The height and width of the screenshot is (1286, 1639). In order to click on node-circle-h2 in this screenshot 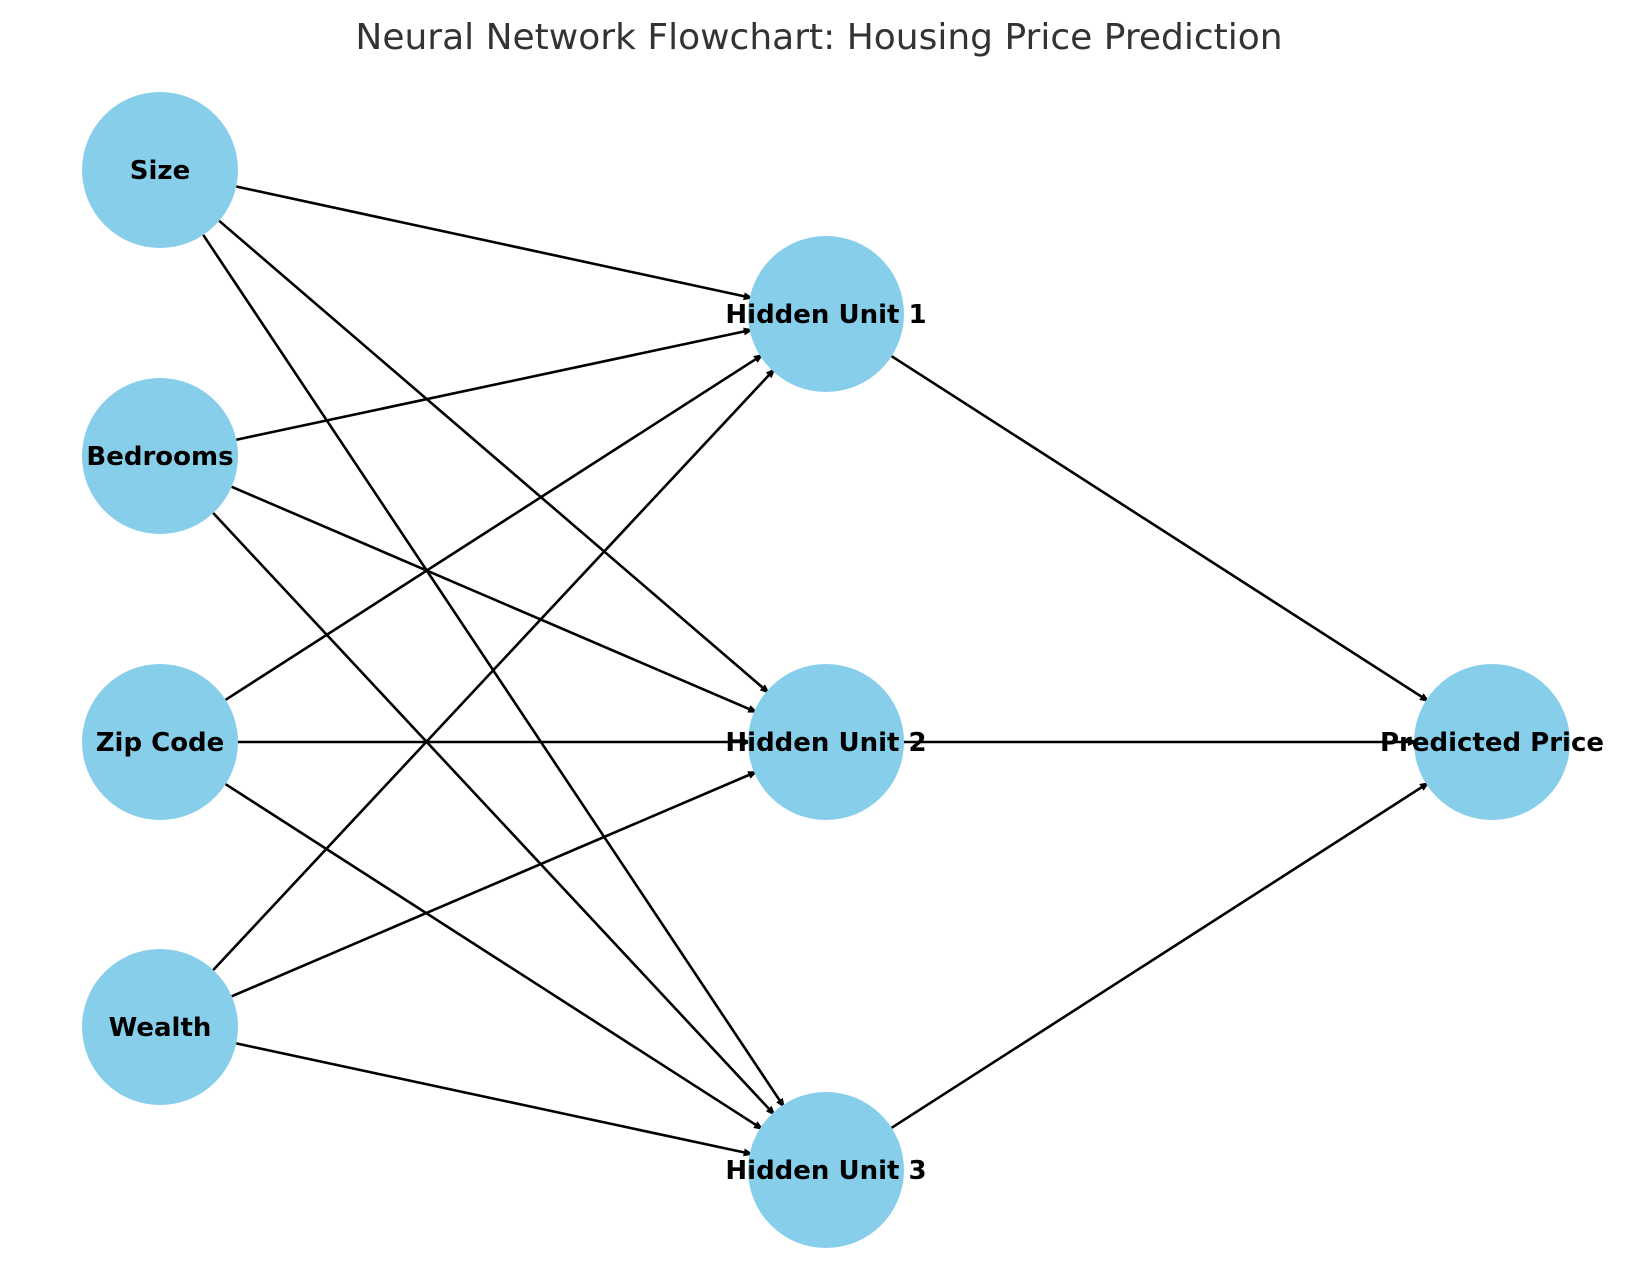, I will do `click(826, 742)`.